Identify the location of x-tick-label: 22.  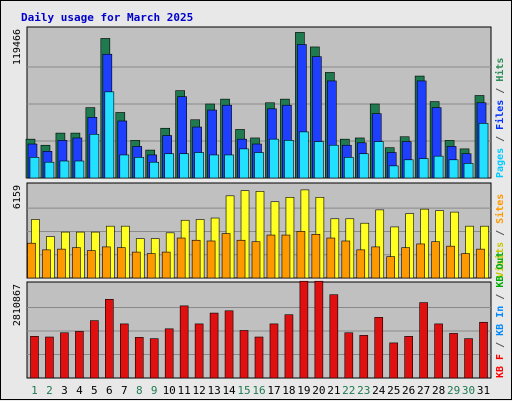
(348, 390).